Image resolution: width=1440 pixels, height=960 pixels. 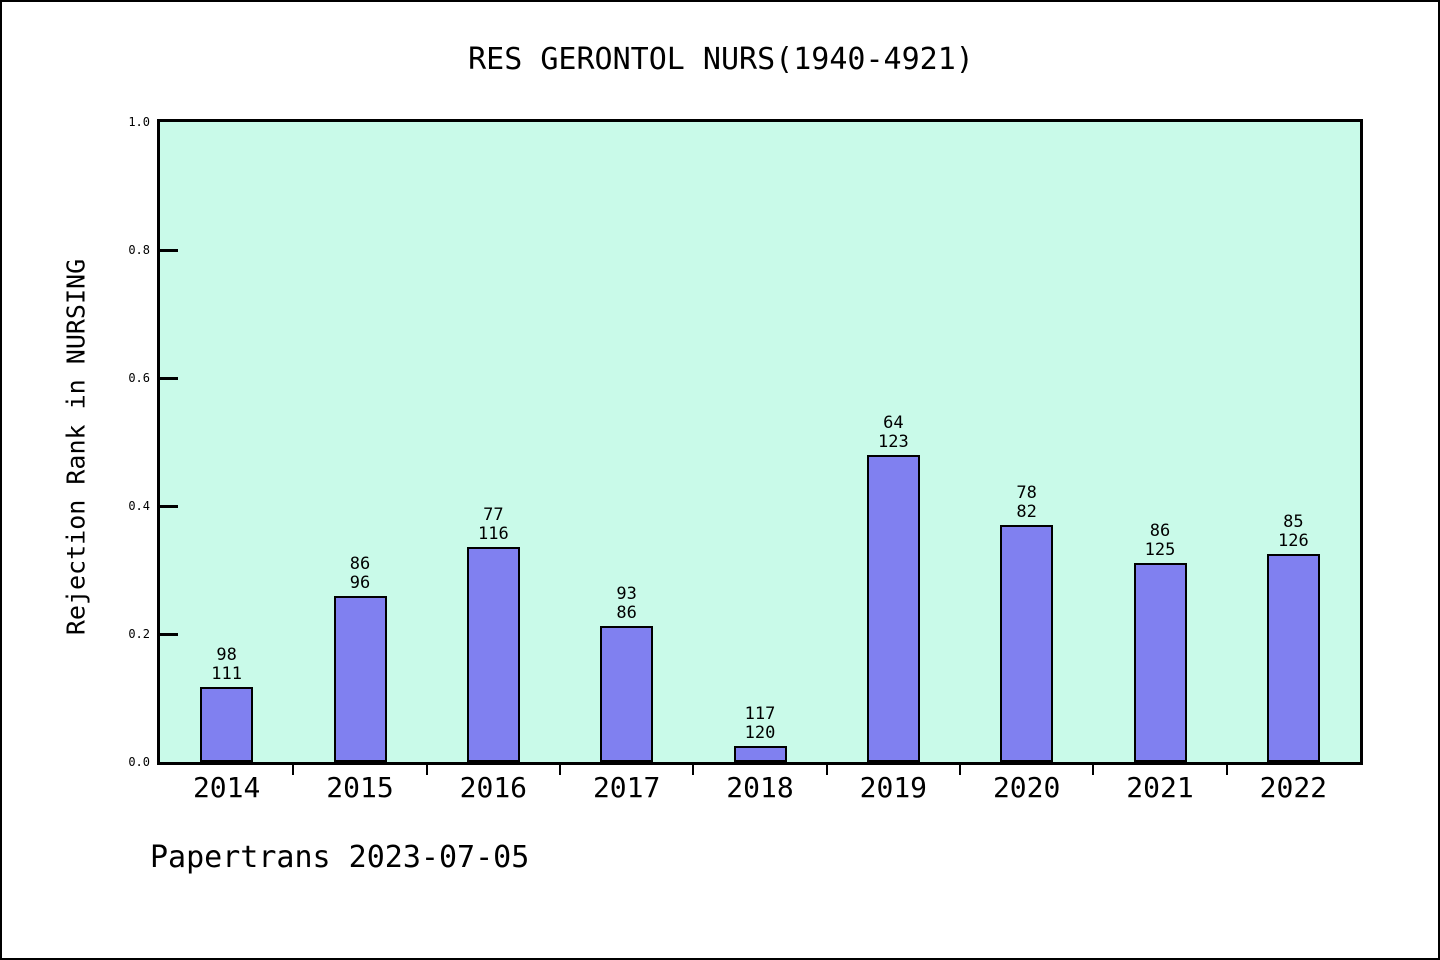 I want to click on watermark-footer-text: Papertrans 2023-07-05, so click(x=340, y=857).